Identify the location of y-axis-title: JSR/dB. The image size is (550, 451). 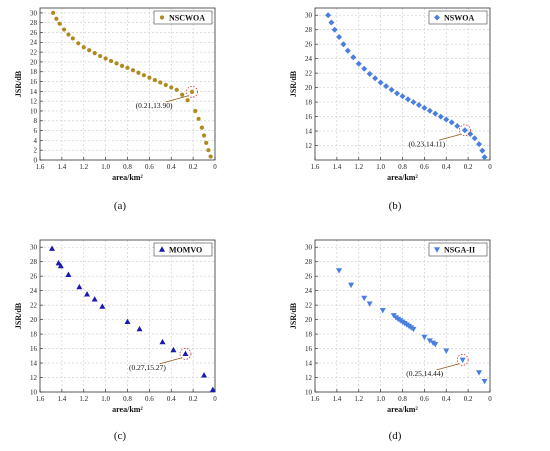
(293, 315).